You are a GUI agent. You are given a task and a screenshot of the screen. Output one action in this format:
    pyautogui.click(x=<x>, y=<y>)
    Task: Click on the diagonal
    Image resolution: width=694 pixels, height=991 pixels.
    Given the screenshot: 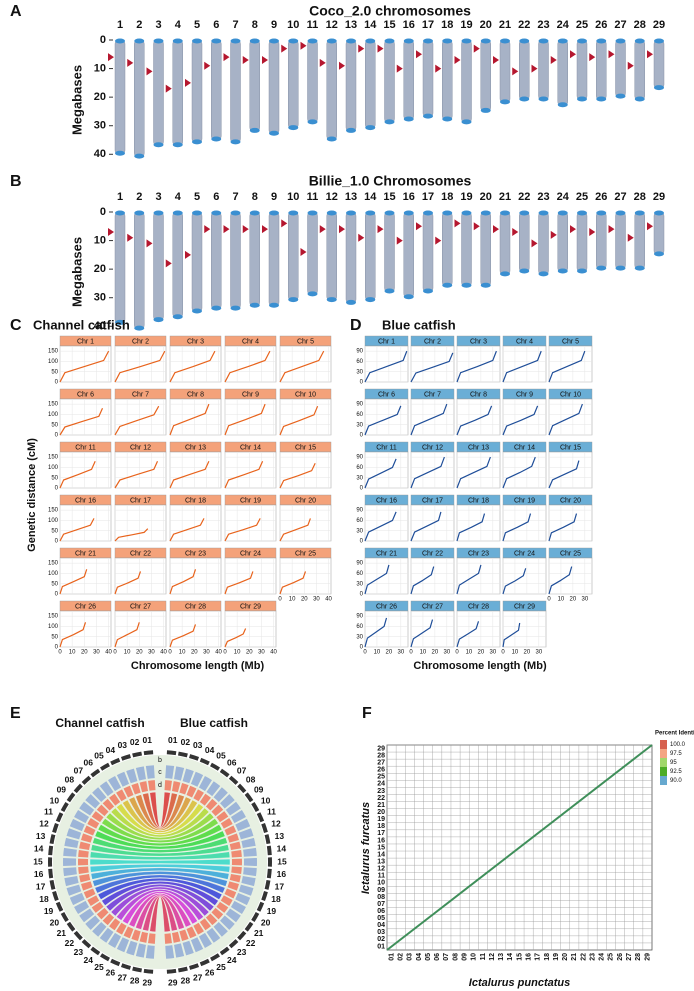 What is the action you would take?
    pyautogui.click(x=519, y=847)
    